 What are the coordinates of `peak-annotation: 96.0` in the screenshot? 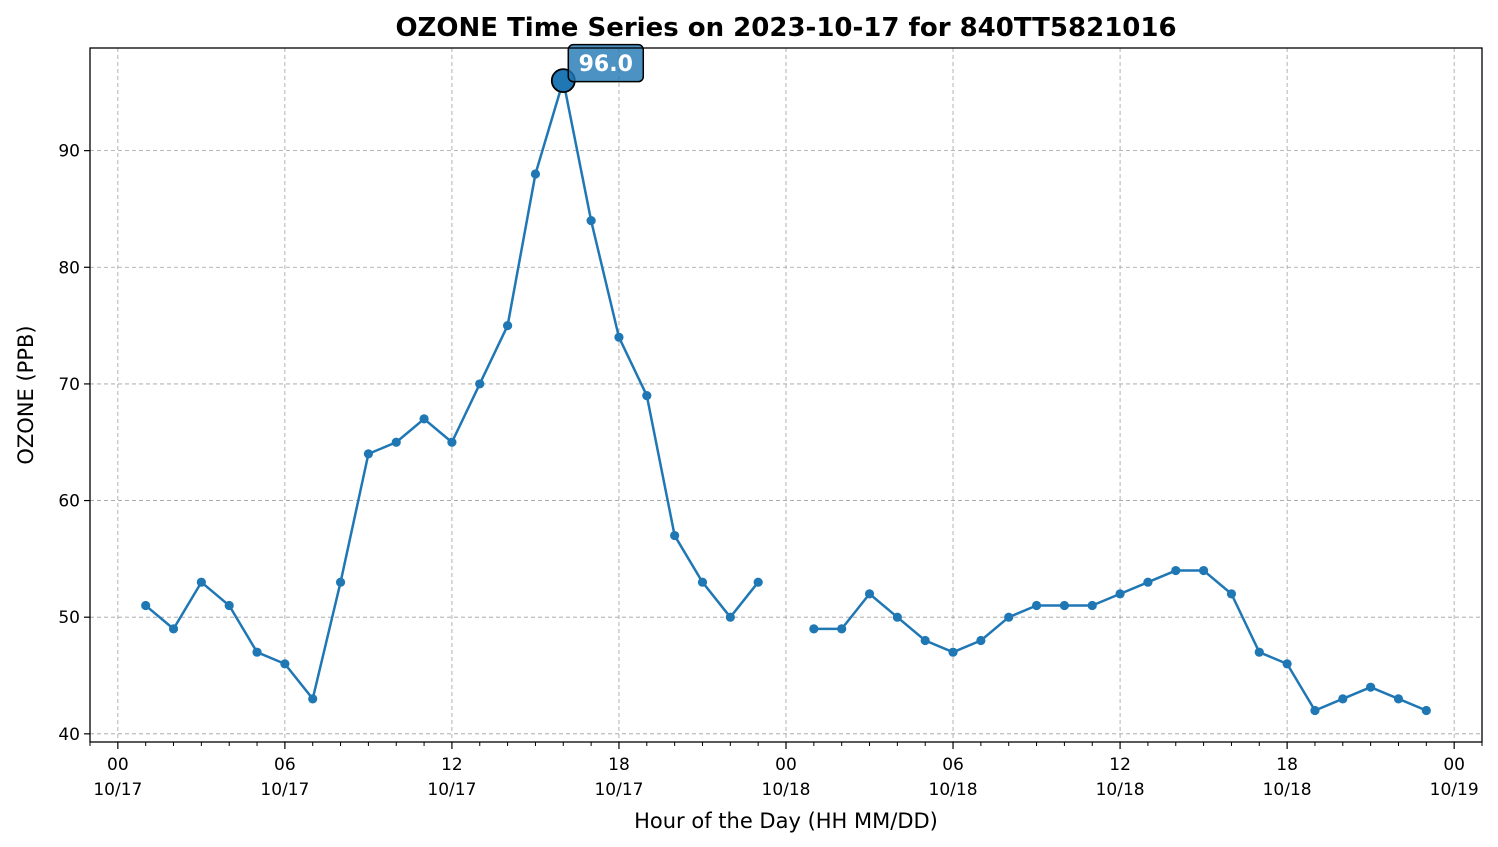 It's located at (597, 68).